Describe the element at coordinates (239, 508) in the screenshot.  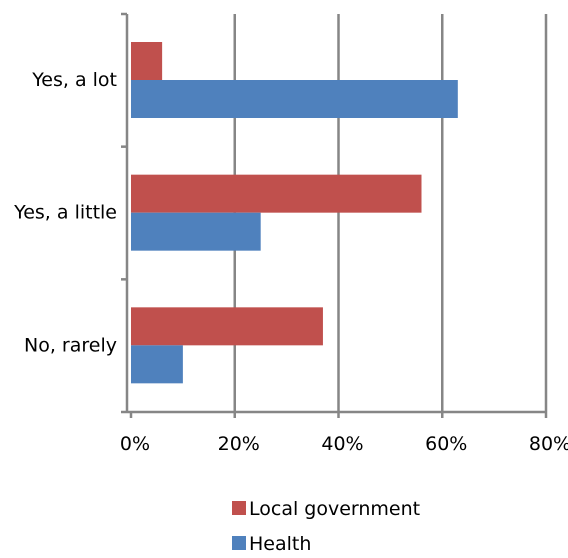
I see `legend-swatch-local-government` at that location.